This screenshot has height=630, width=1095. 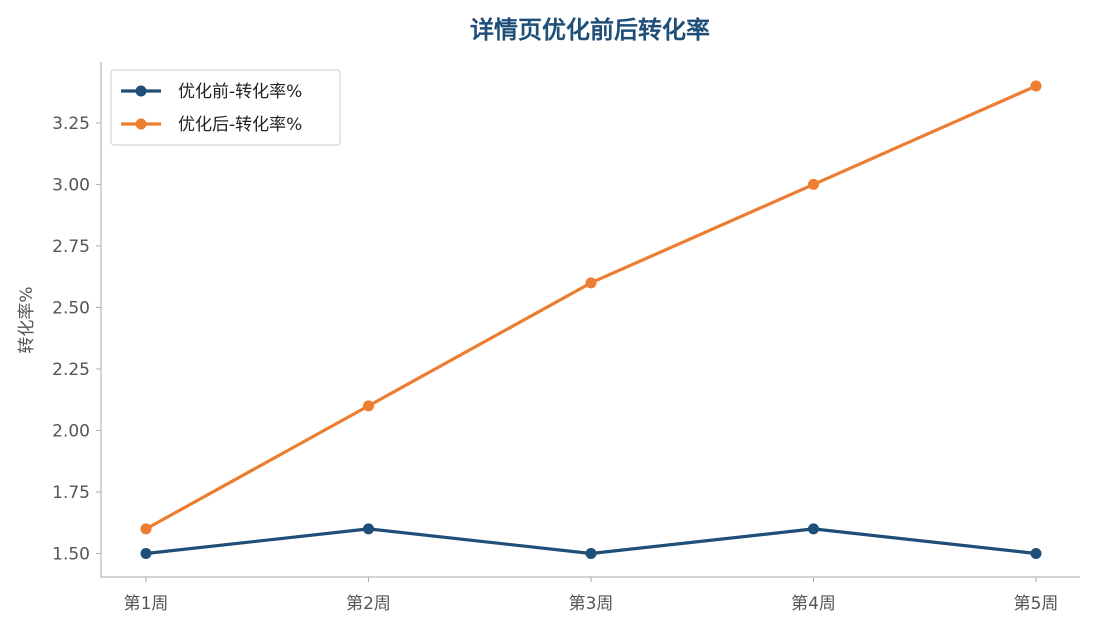 I want to click on y-ticks: 1.50 1.75 2.00 2.25 2.50 2.75 3.00 3.25, so click(x=76, y=339).